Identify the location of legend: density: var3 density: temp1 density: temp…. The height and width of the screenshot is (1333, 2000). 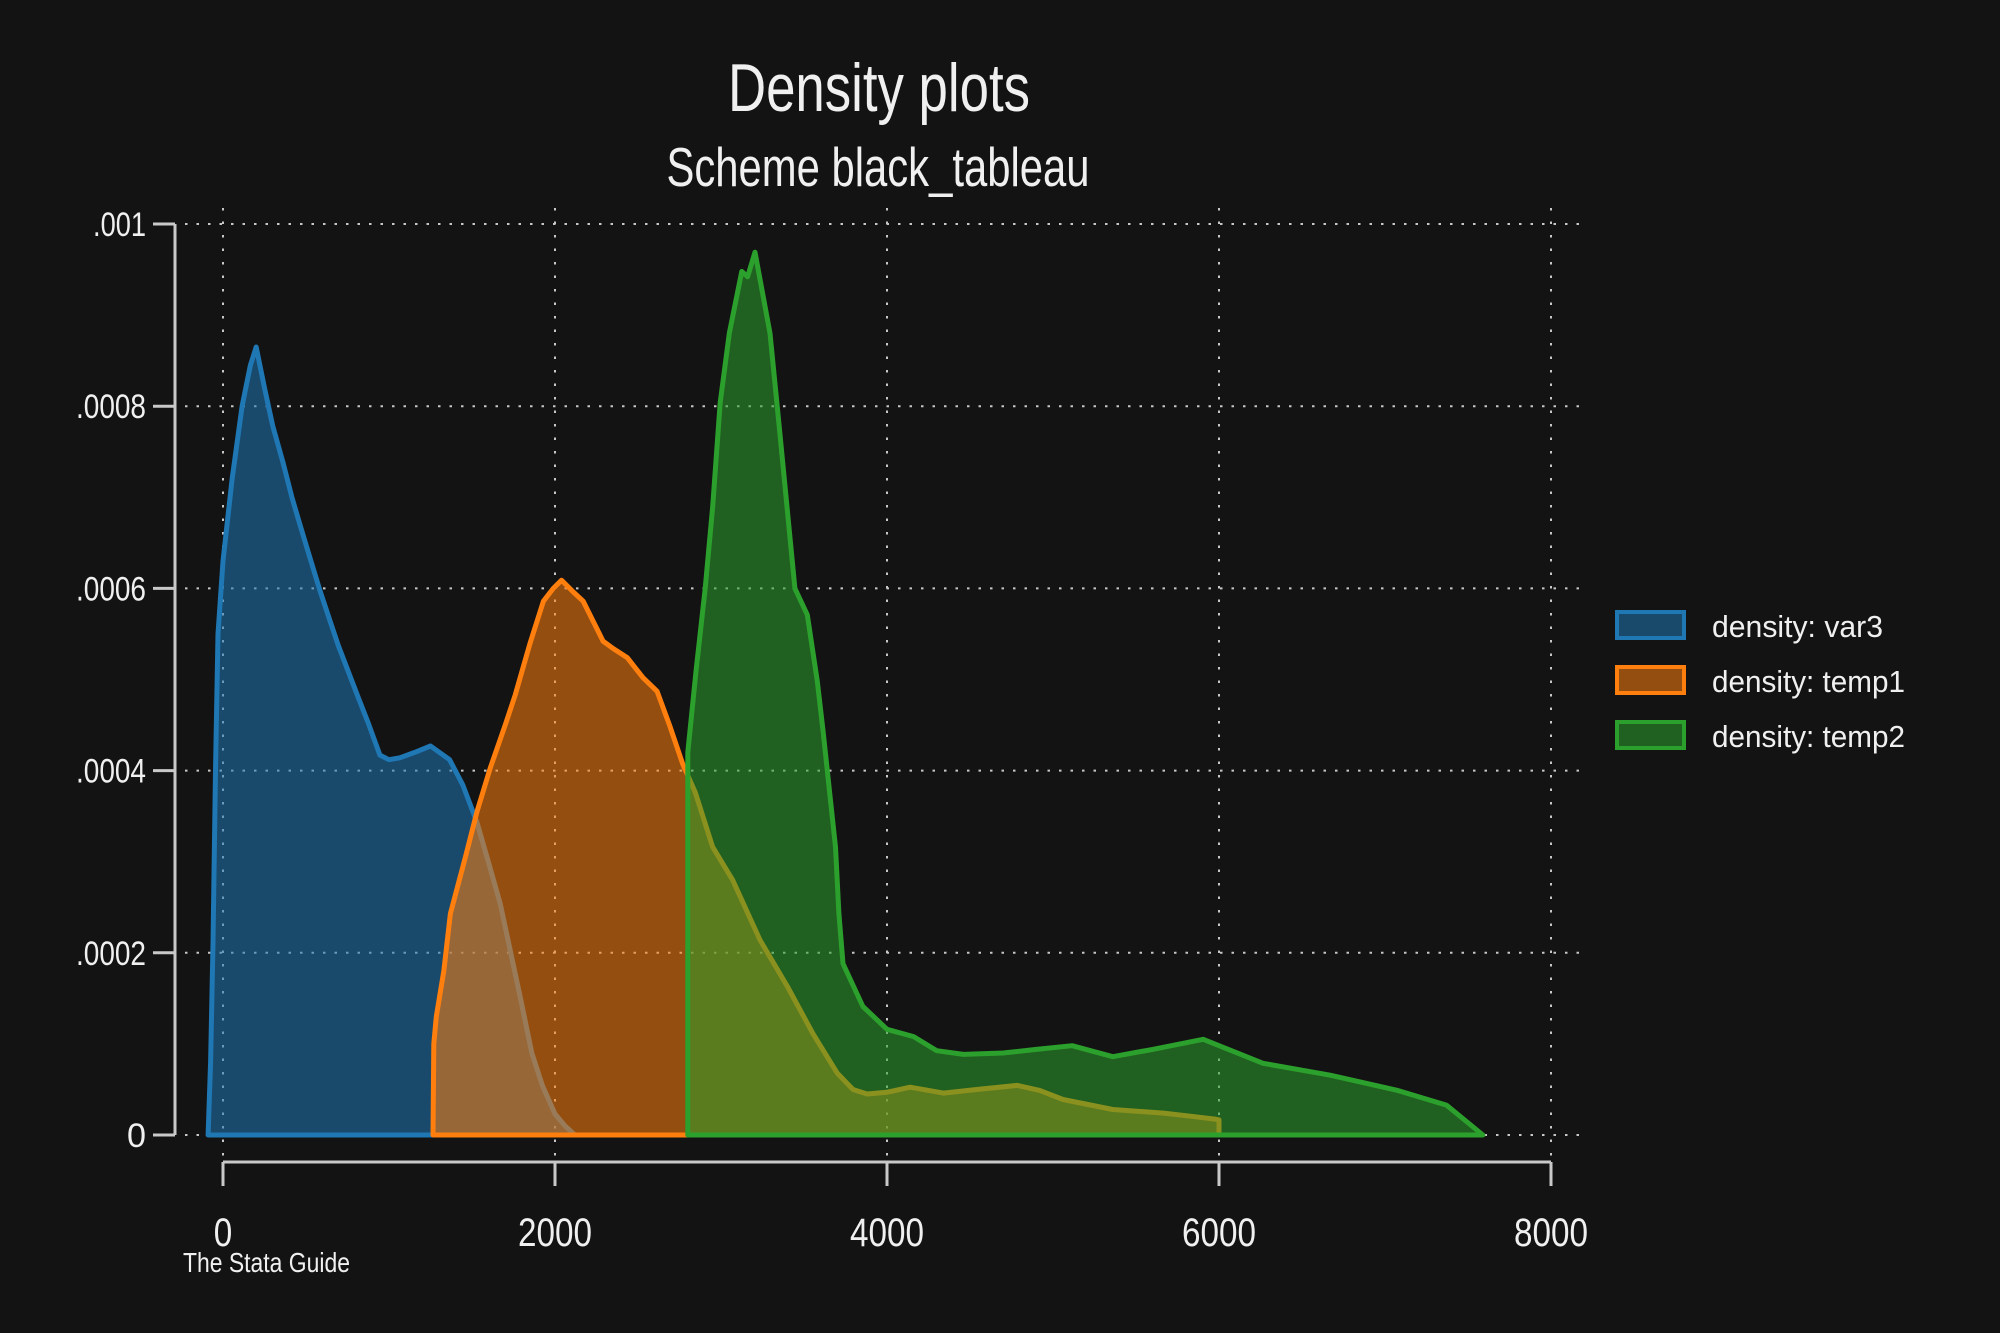
(1760, 681).